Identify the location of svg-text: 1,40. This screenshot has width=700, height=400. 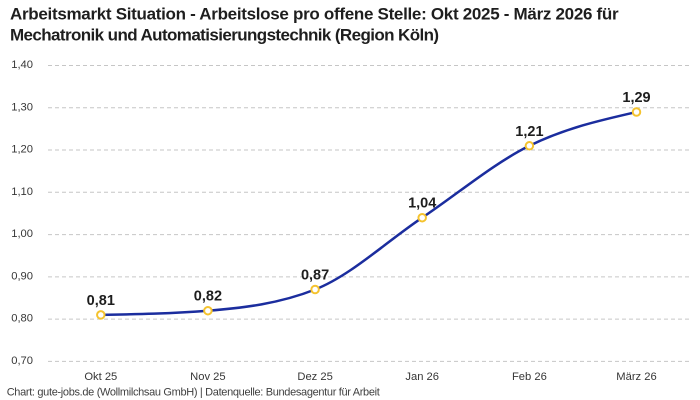
(22, 65).